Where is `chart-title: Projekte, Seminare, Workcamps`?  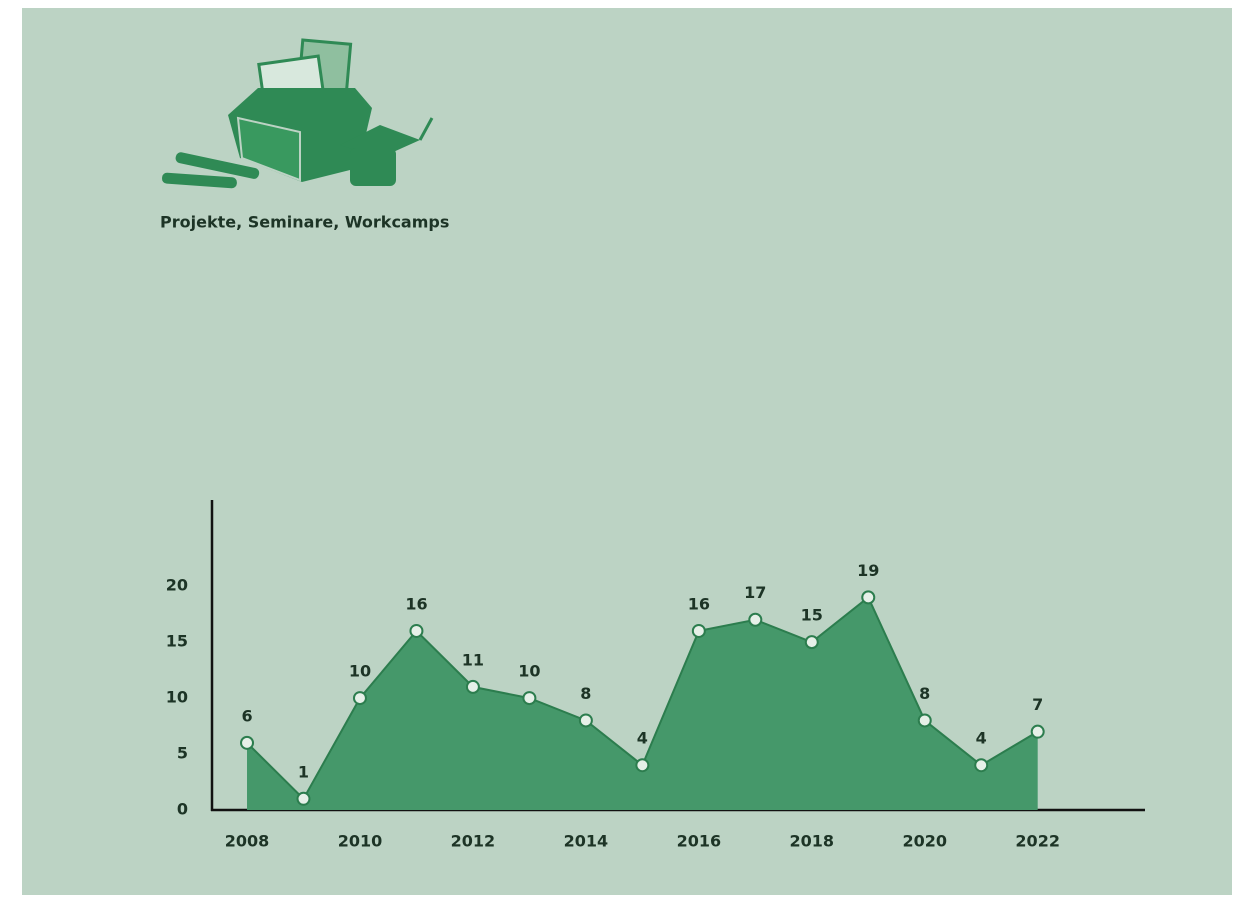 chart-title: Projekte, Seminare, Workcamps is located at coordinates (304, 222).